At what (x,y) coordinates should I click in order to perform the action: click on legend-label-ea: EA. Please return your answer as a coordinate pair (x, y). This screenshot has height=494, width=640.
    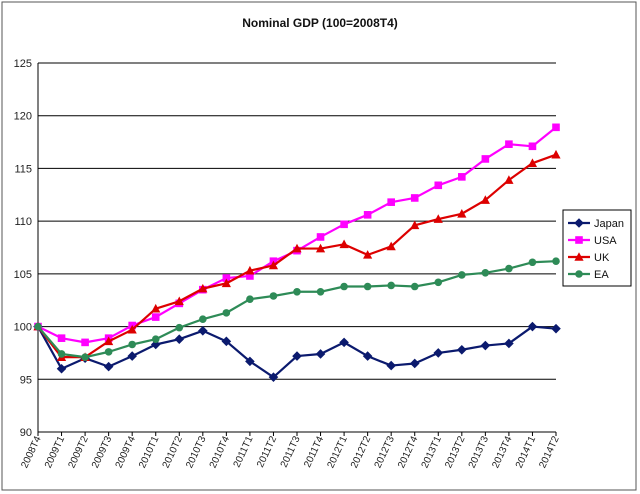
    Looking at the image, I should click on (601, 275).